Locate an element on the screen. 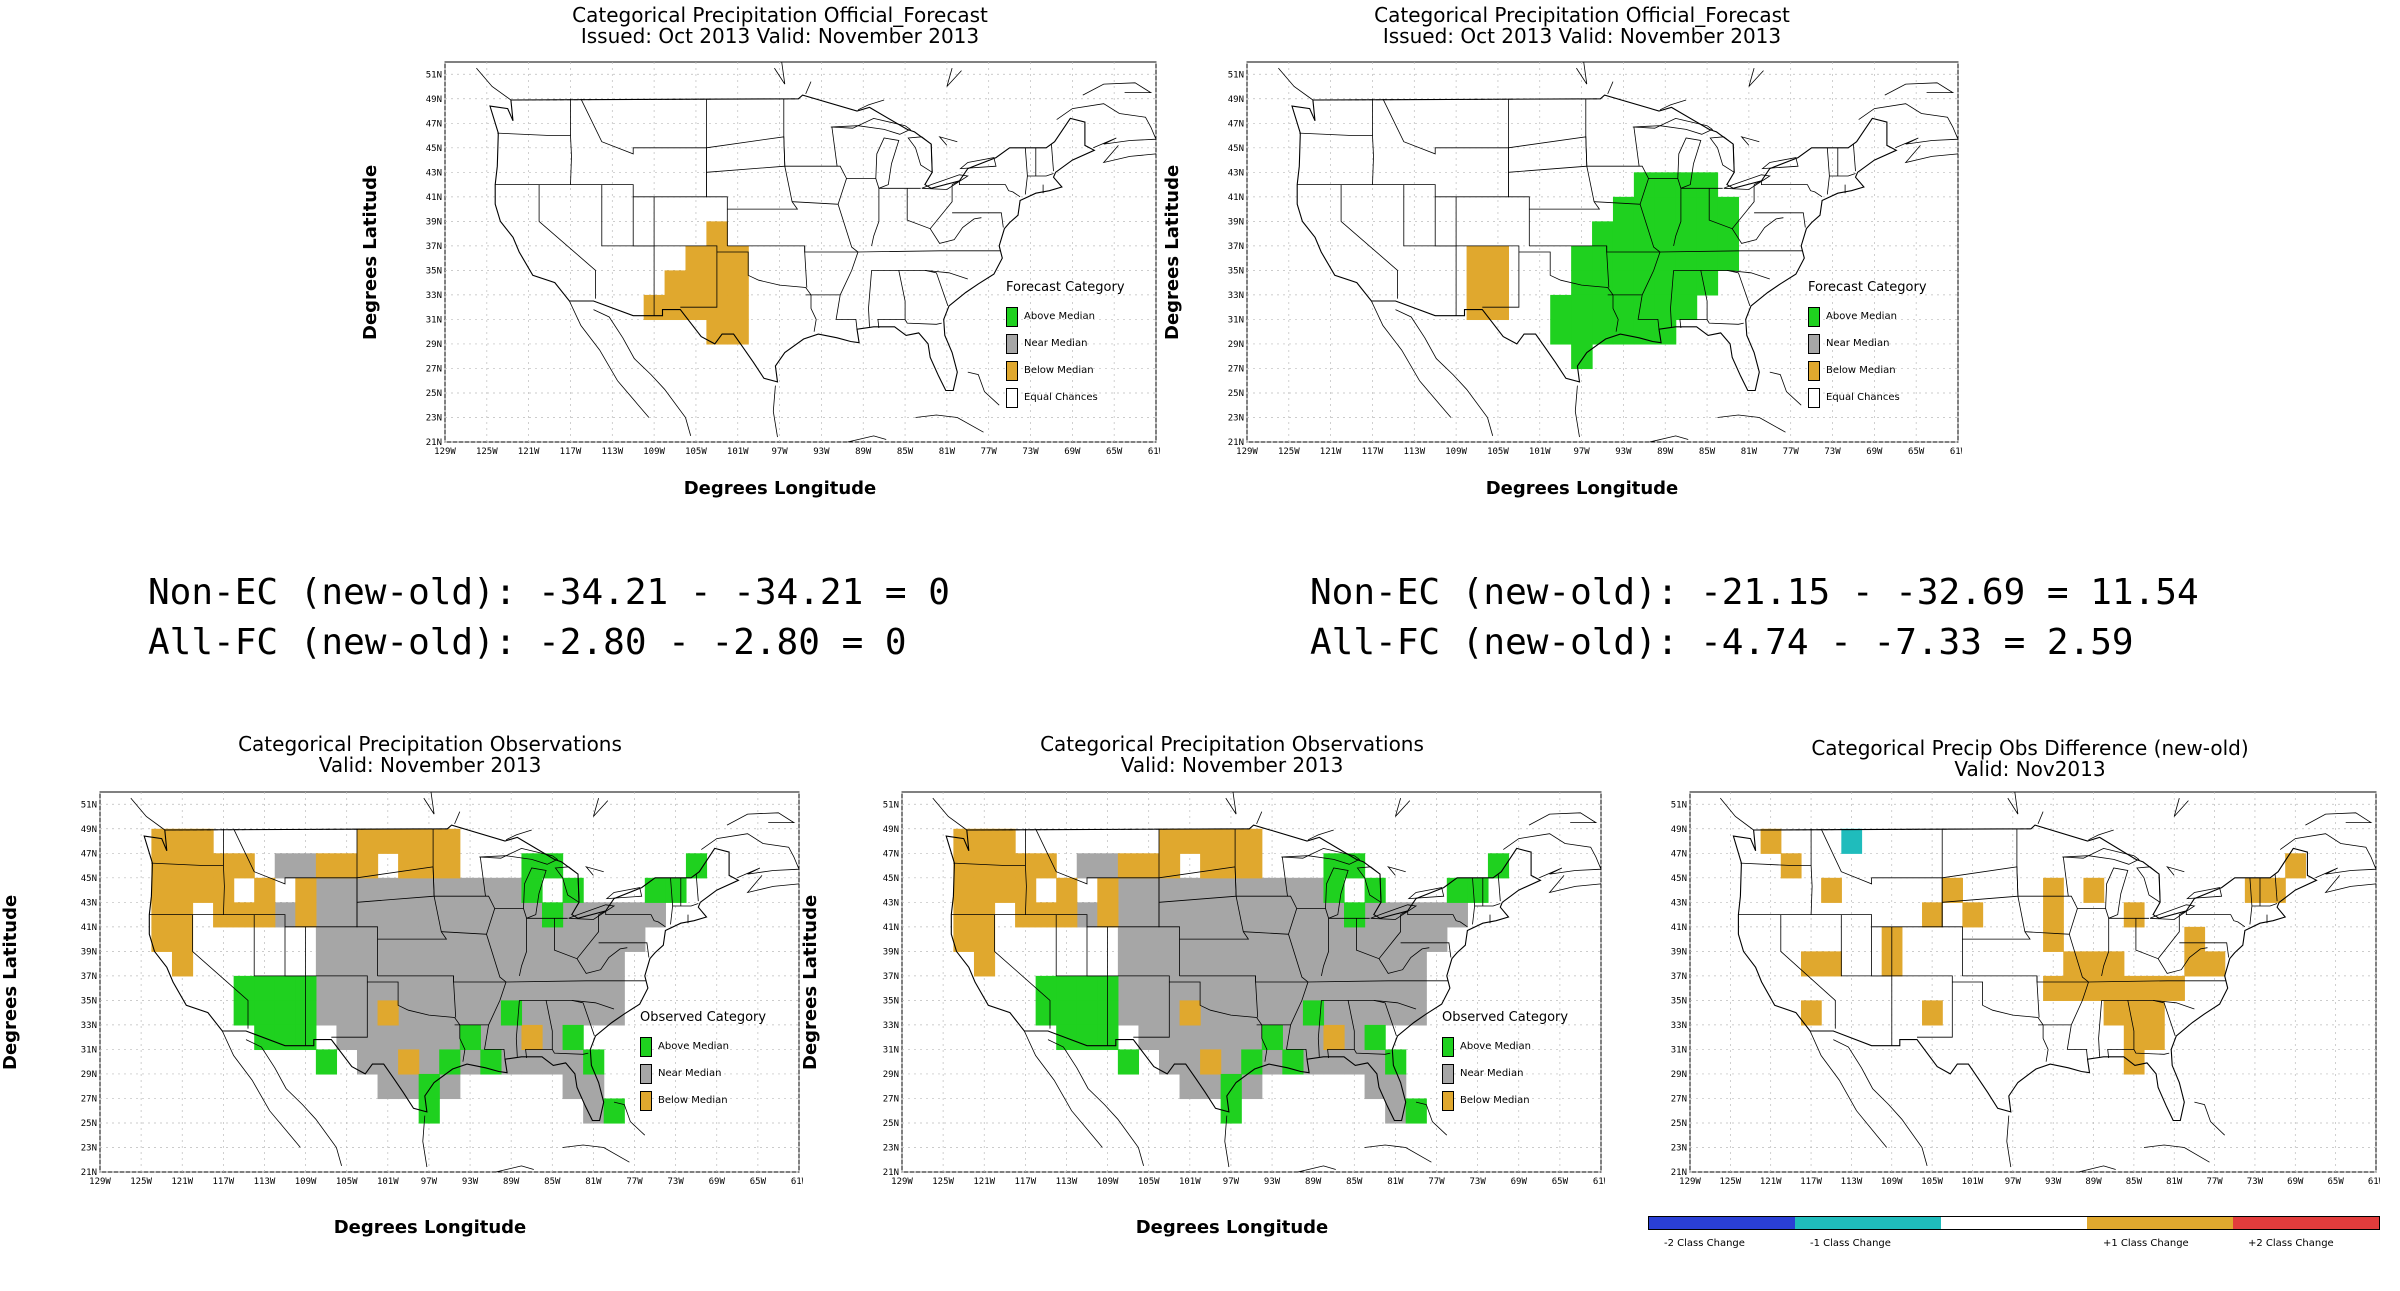 This screenshot has height=1291, width=2400. lon-tick-label: 89W is located at coordinates (511, 1182).